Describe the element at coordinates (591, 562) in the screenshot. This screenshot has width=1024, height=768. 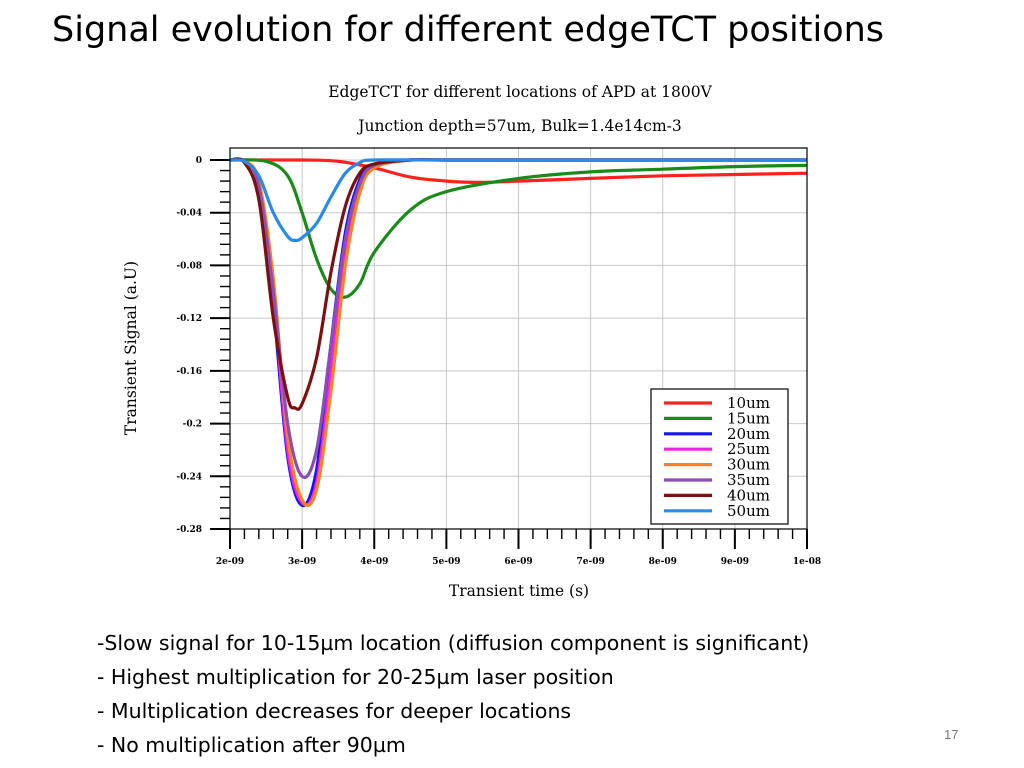
I see `x-tick-label: 7e-09` at that location.